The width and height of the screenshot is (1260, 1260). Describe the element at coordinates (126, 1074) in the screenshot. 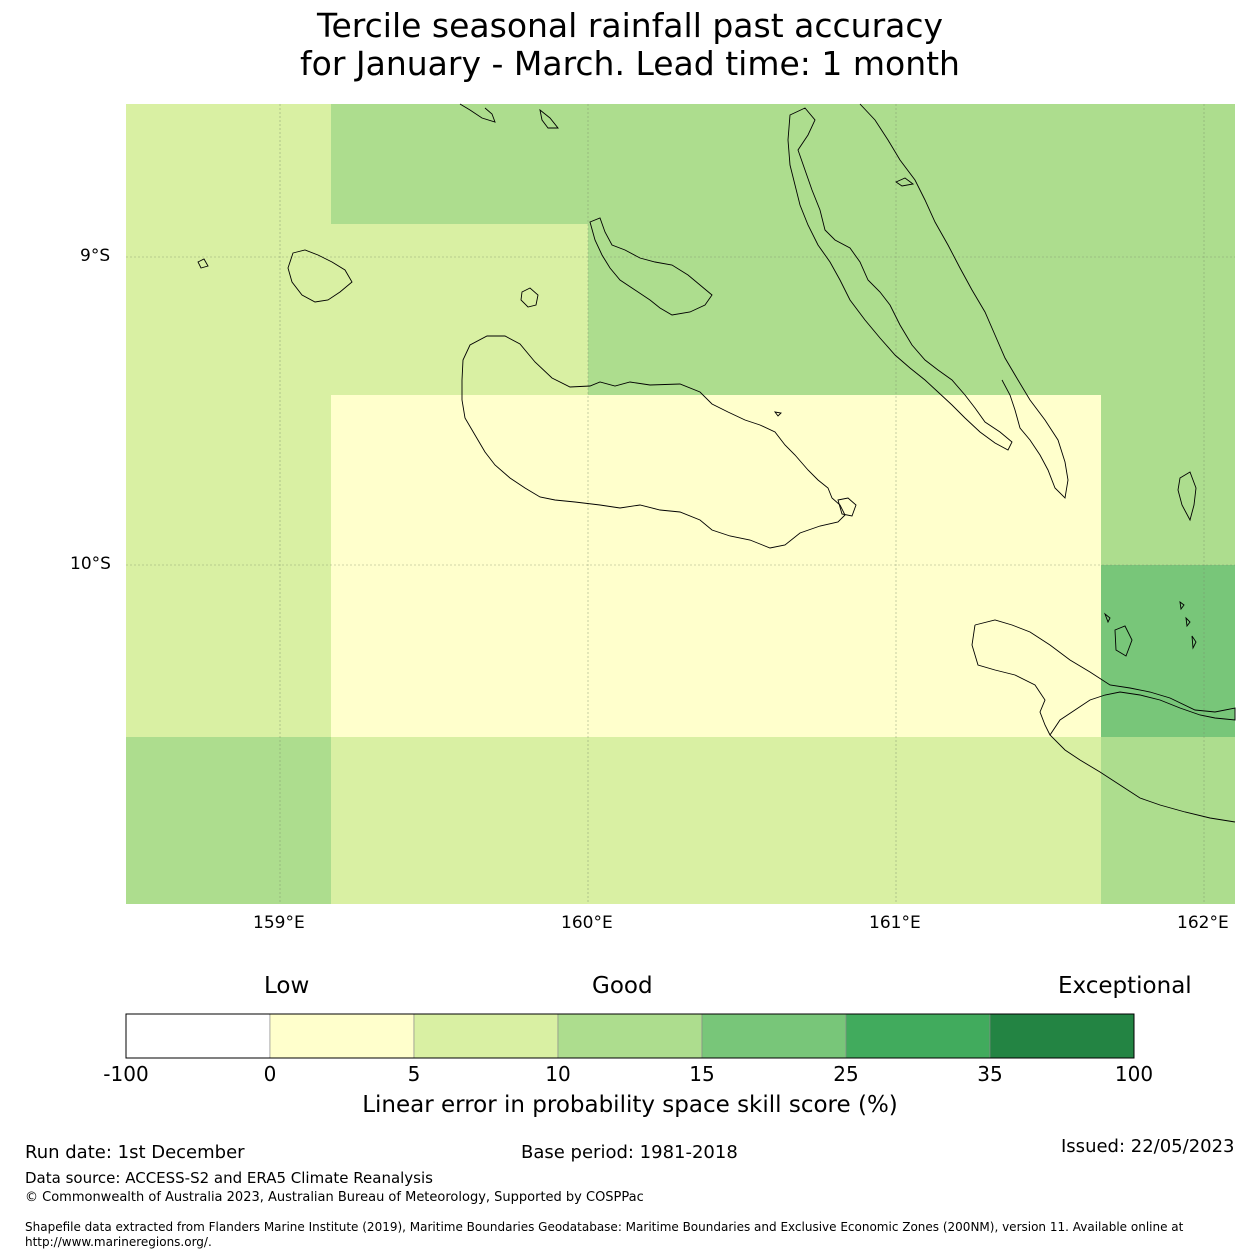

I see `colorbar-tick: -100` at that location.